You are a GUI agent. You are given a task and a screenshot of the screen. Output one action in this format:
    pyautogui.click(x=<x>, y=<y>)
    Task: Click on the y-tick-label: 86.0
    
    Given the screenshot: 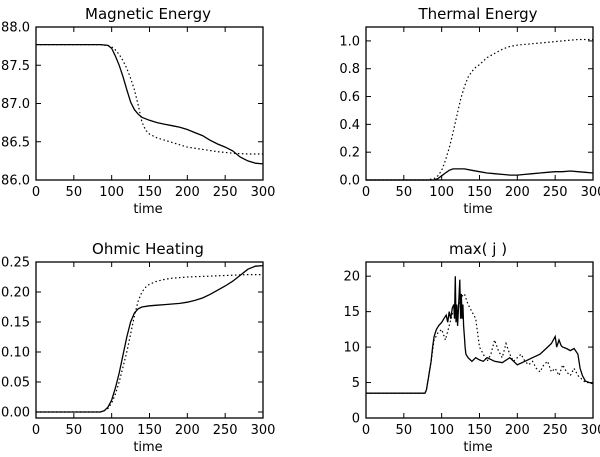 What is the action you would take?
    pyautogui.click(x=15, y=181)
    